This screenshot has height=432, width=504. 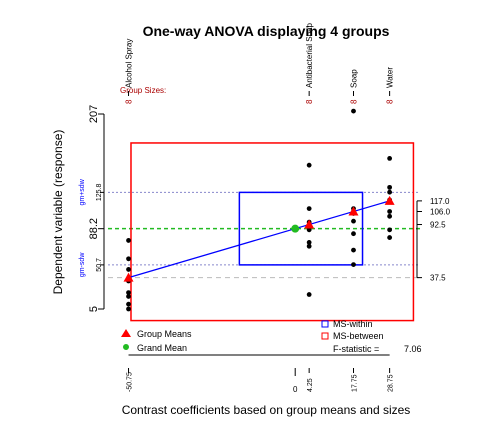 What do you see at coordinates (143, 90) in the screenshot?
I see `group-sizes-label: Group Sizes:` at bounding box center [143, 90].